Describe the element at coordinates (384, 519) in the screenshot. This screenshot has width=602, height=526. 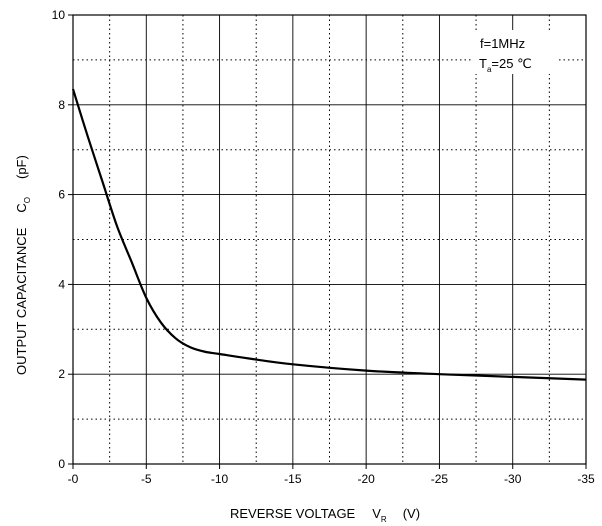
I see `x-axis-label-subscript: R` at that location.